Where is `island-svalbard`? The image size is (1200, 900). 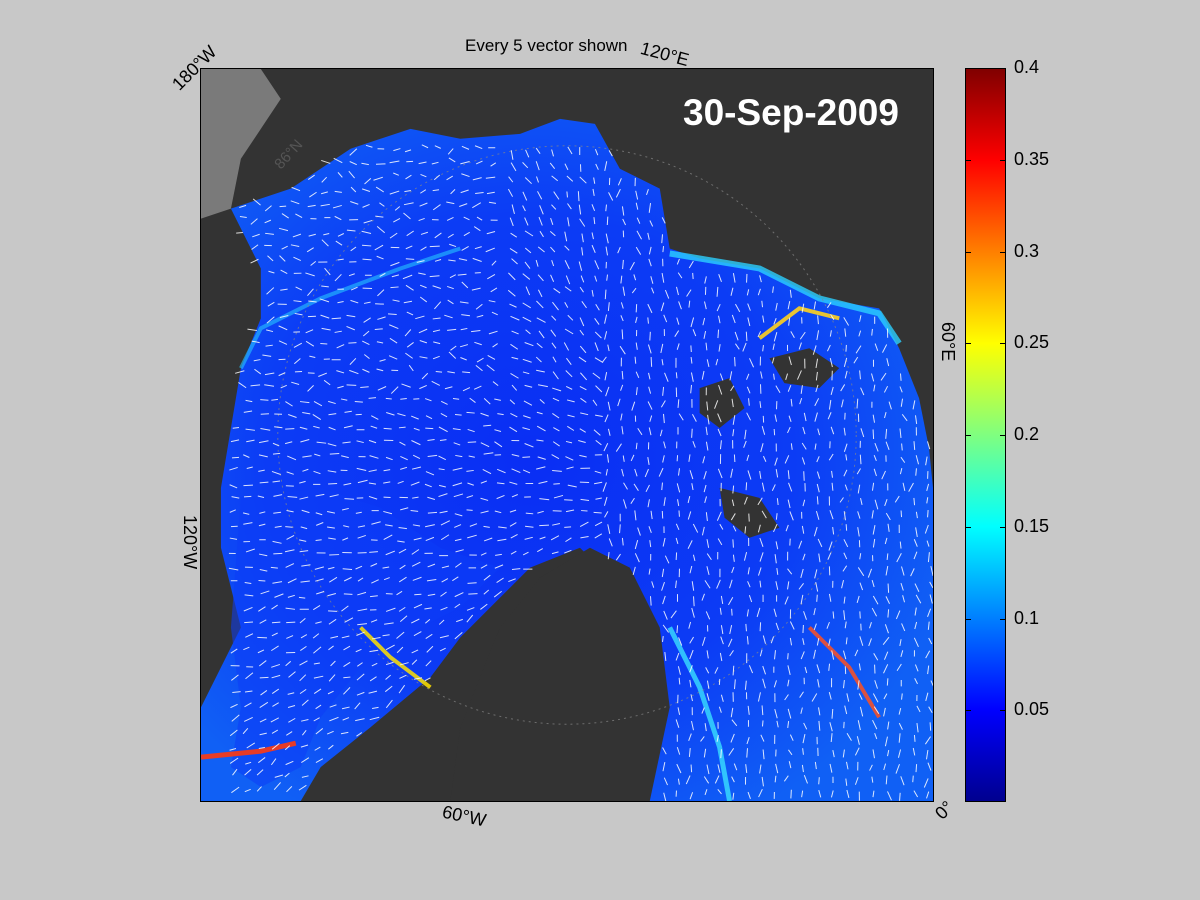 island-svalbard is located at coordinates (722, 403).